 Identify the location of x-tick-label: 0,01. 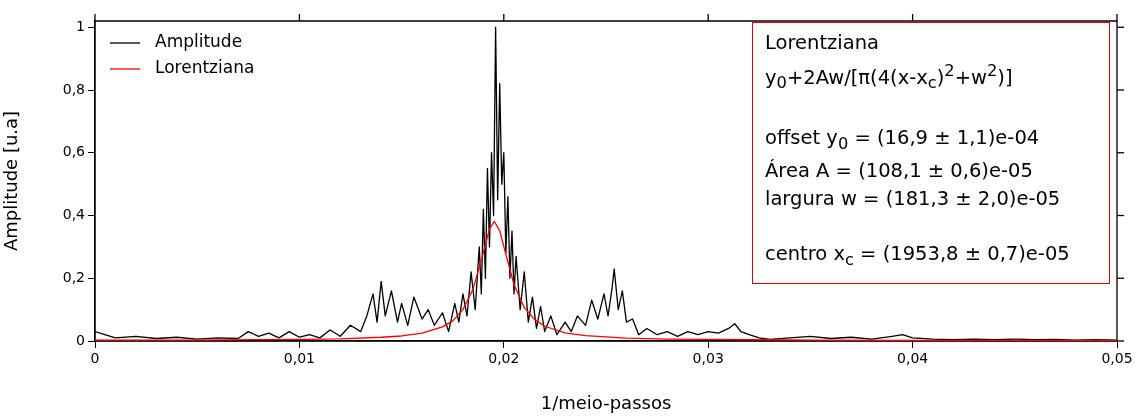
(299, 358).